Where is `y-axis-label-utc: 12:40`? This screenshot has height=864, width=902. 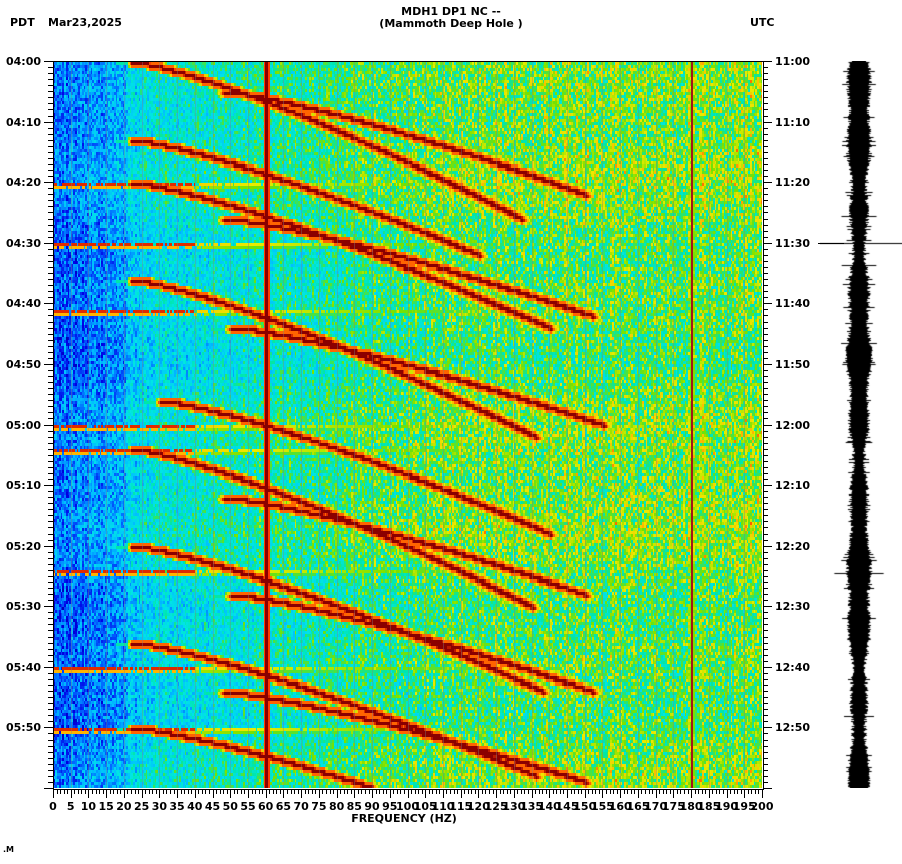
y-axis-label-utc: 12:40 is located at coordinates (793, 667).